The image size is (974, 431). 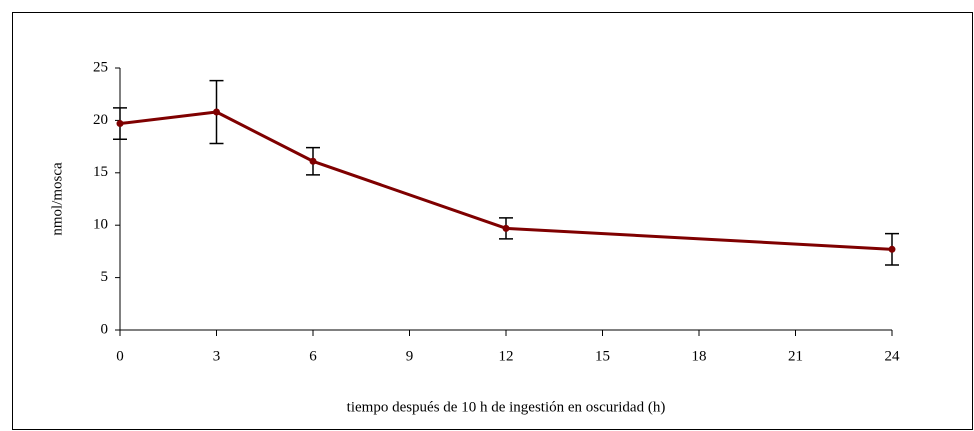 What do you see at coordinates (100, 225) in the screenshot?
I see `y-tick-label: 10` at bounding box center [100, 225].